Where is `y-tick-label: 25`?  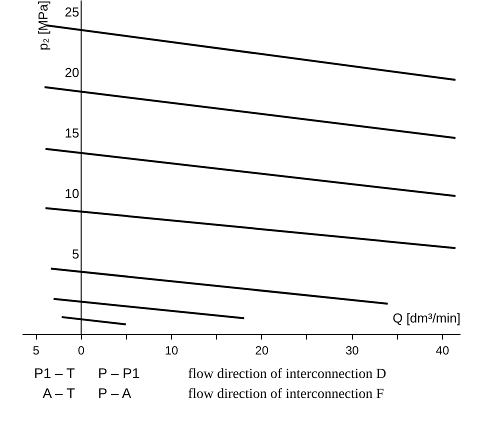
y-tick-label: 25 is located at coordinates (72, 12).